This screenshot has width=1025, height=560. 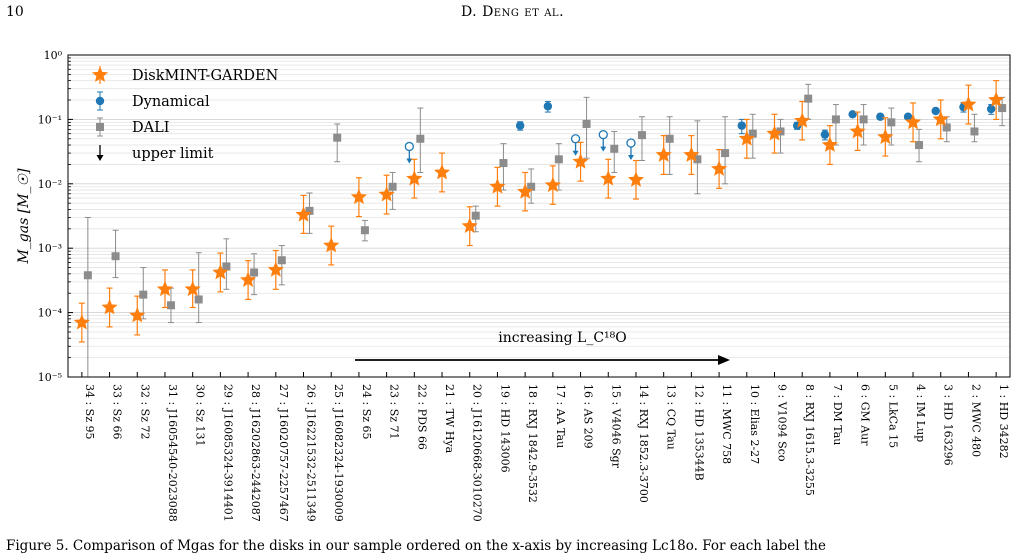 What do you see at coordinates (700, 132) in the screenshot?
I see `dynamical-series` at bounding box center [700, 132].